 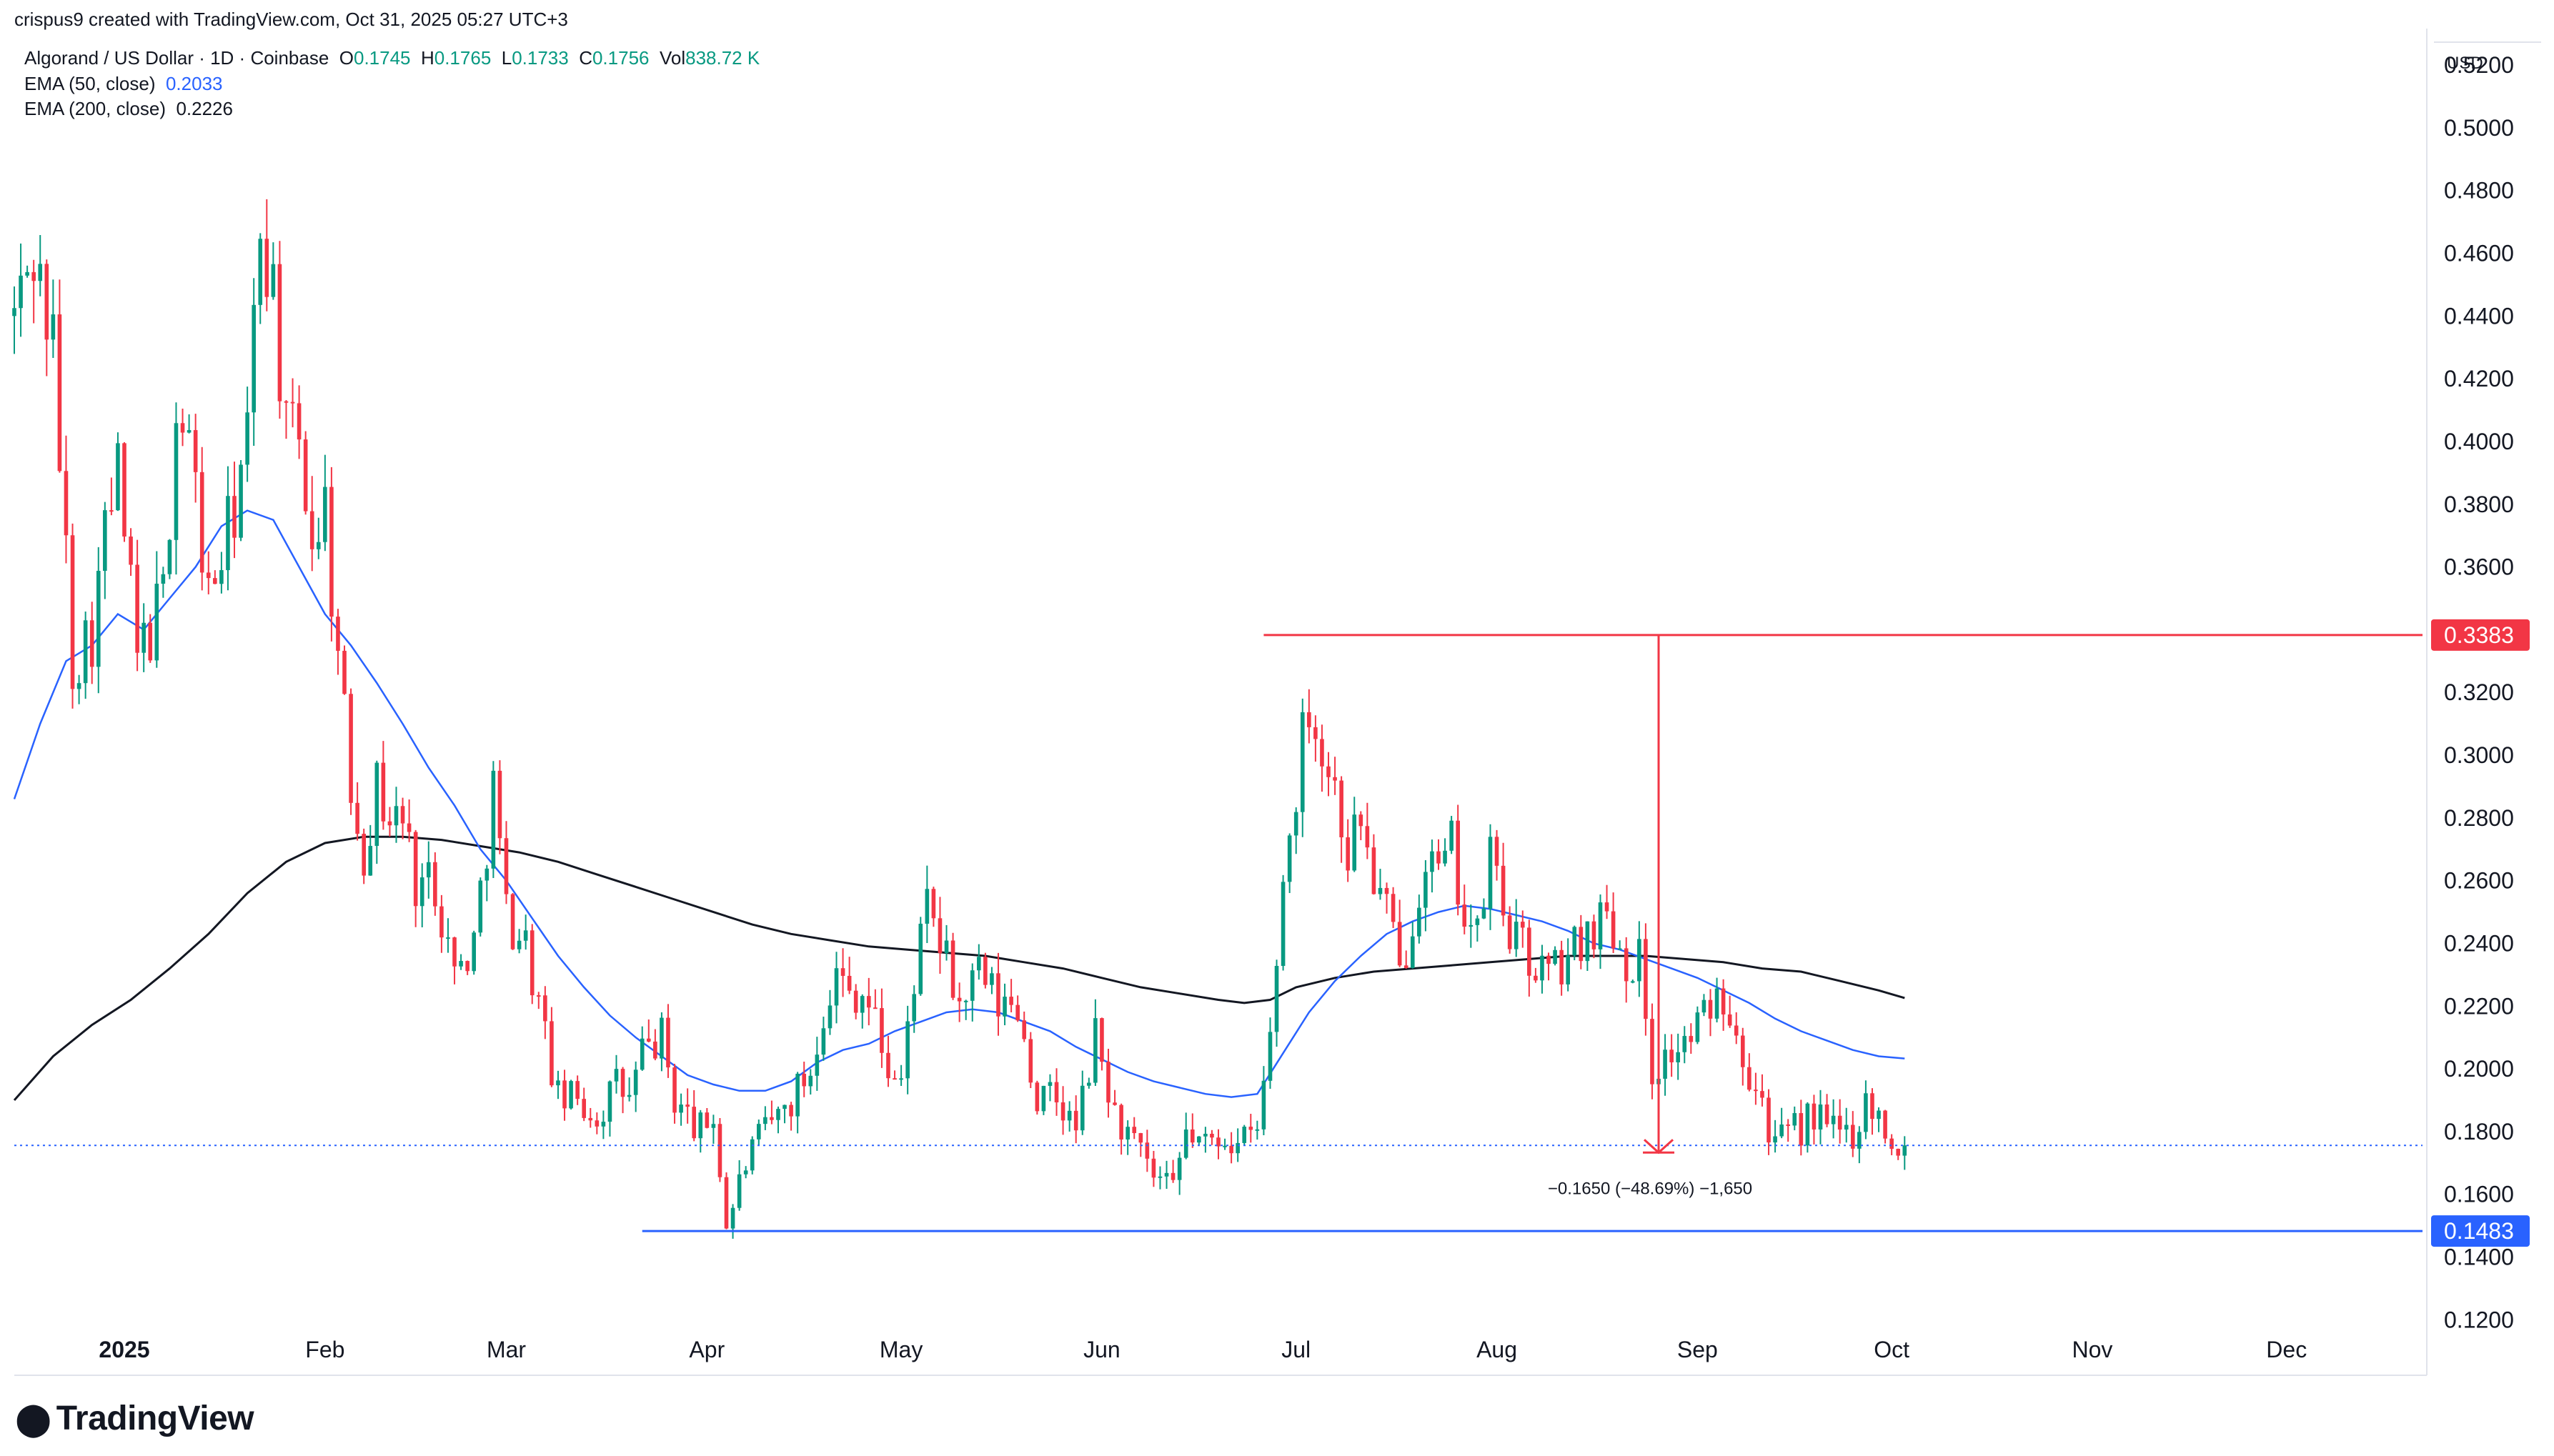 What do you see at coordinates (33, 1419) in the screenshot?
I see `tradingview-logo-icon: ⬤` at bounding box center [33, 1419].